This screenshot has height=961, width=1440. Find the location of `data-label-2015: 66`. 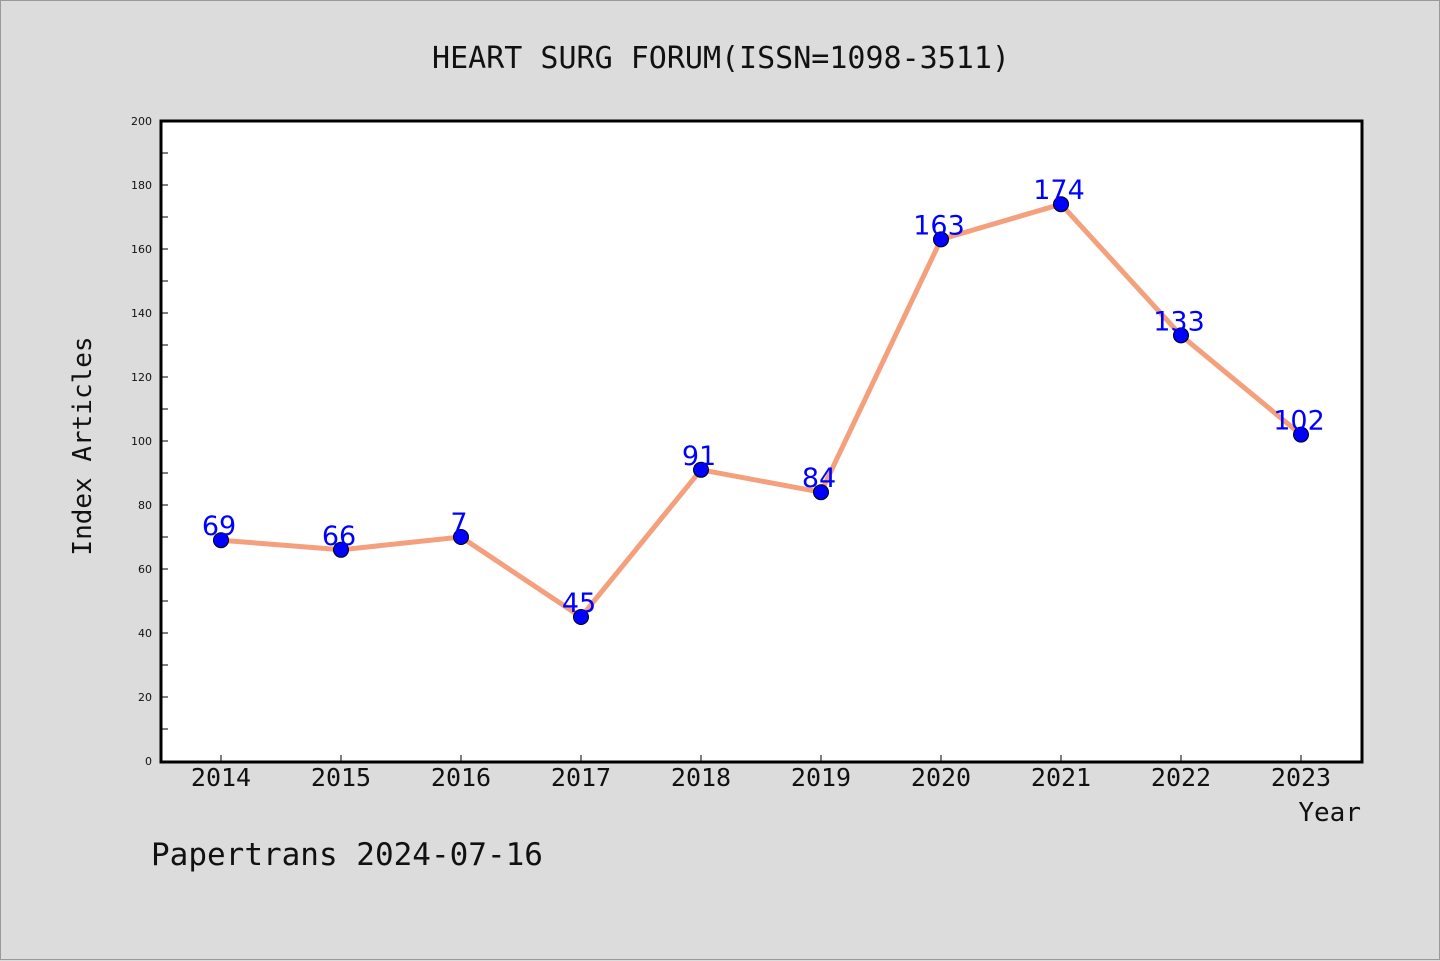

data-label-2015: 66 is located at coordinates (339, 536).